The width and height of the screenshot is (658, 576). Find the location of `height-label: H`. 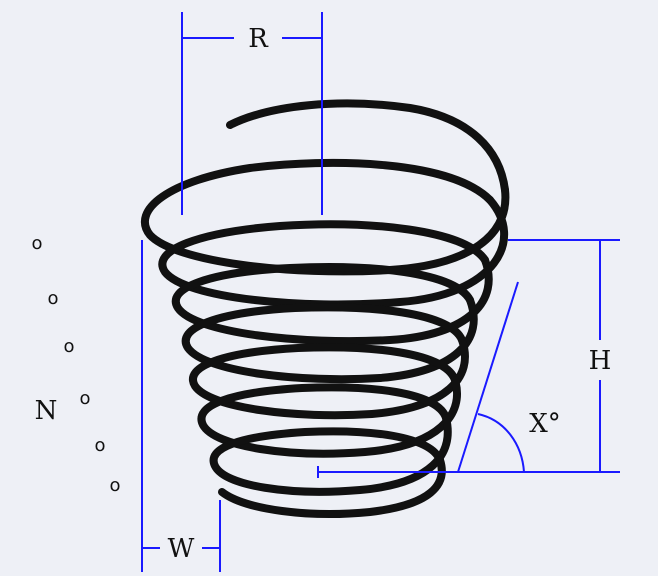

height-label: H is located at coordinates (600, 361).